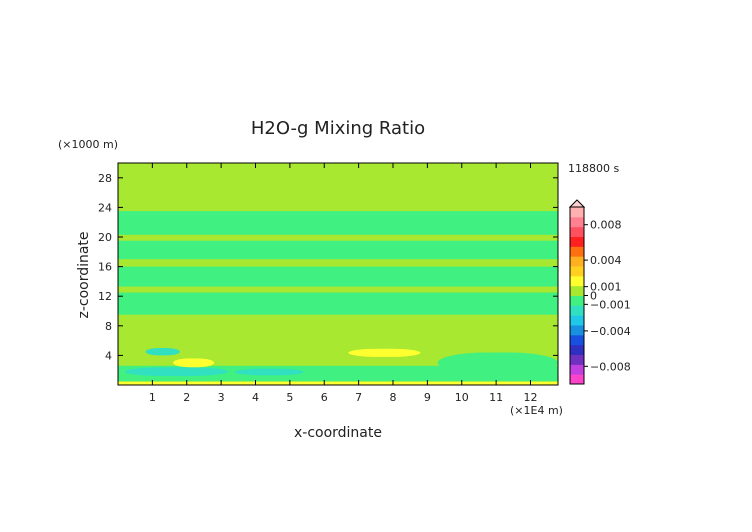 This screenshot has width=752, height=532. Describe the element at coordinates (531, 397) in the screenshot. I see `x-tick-label: 12` at that location.